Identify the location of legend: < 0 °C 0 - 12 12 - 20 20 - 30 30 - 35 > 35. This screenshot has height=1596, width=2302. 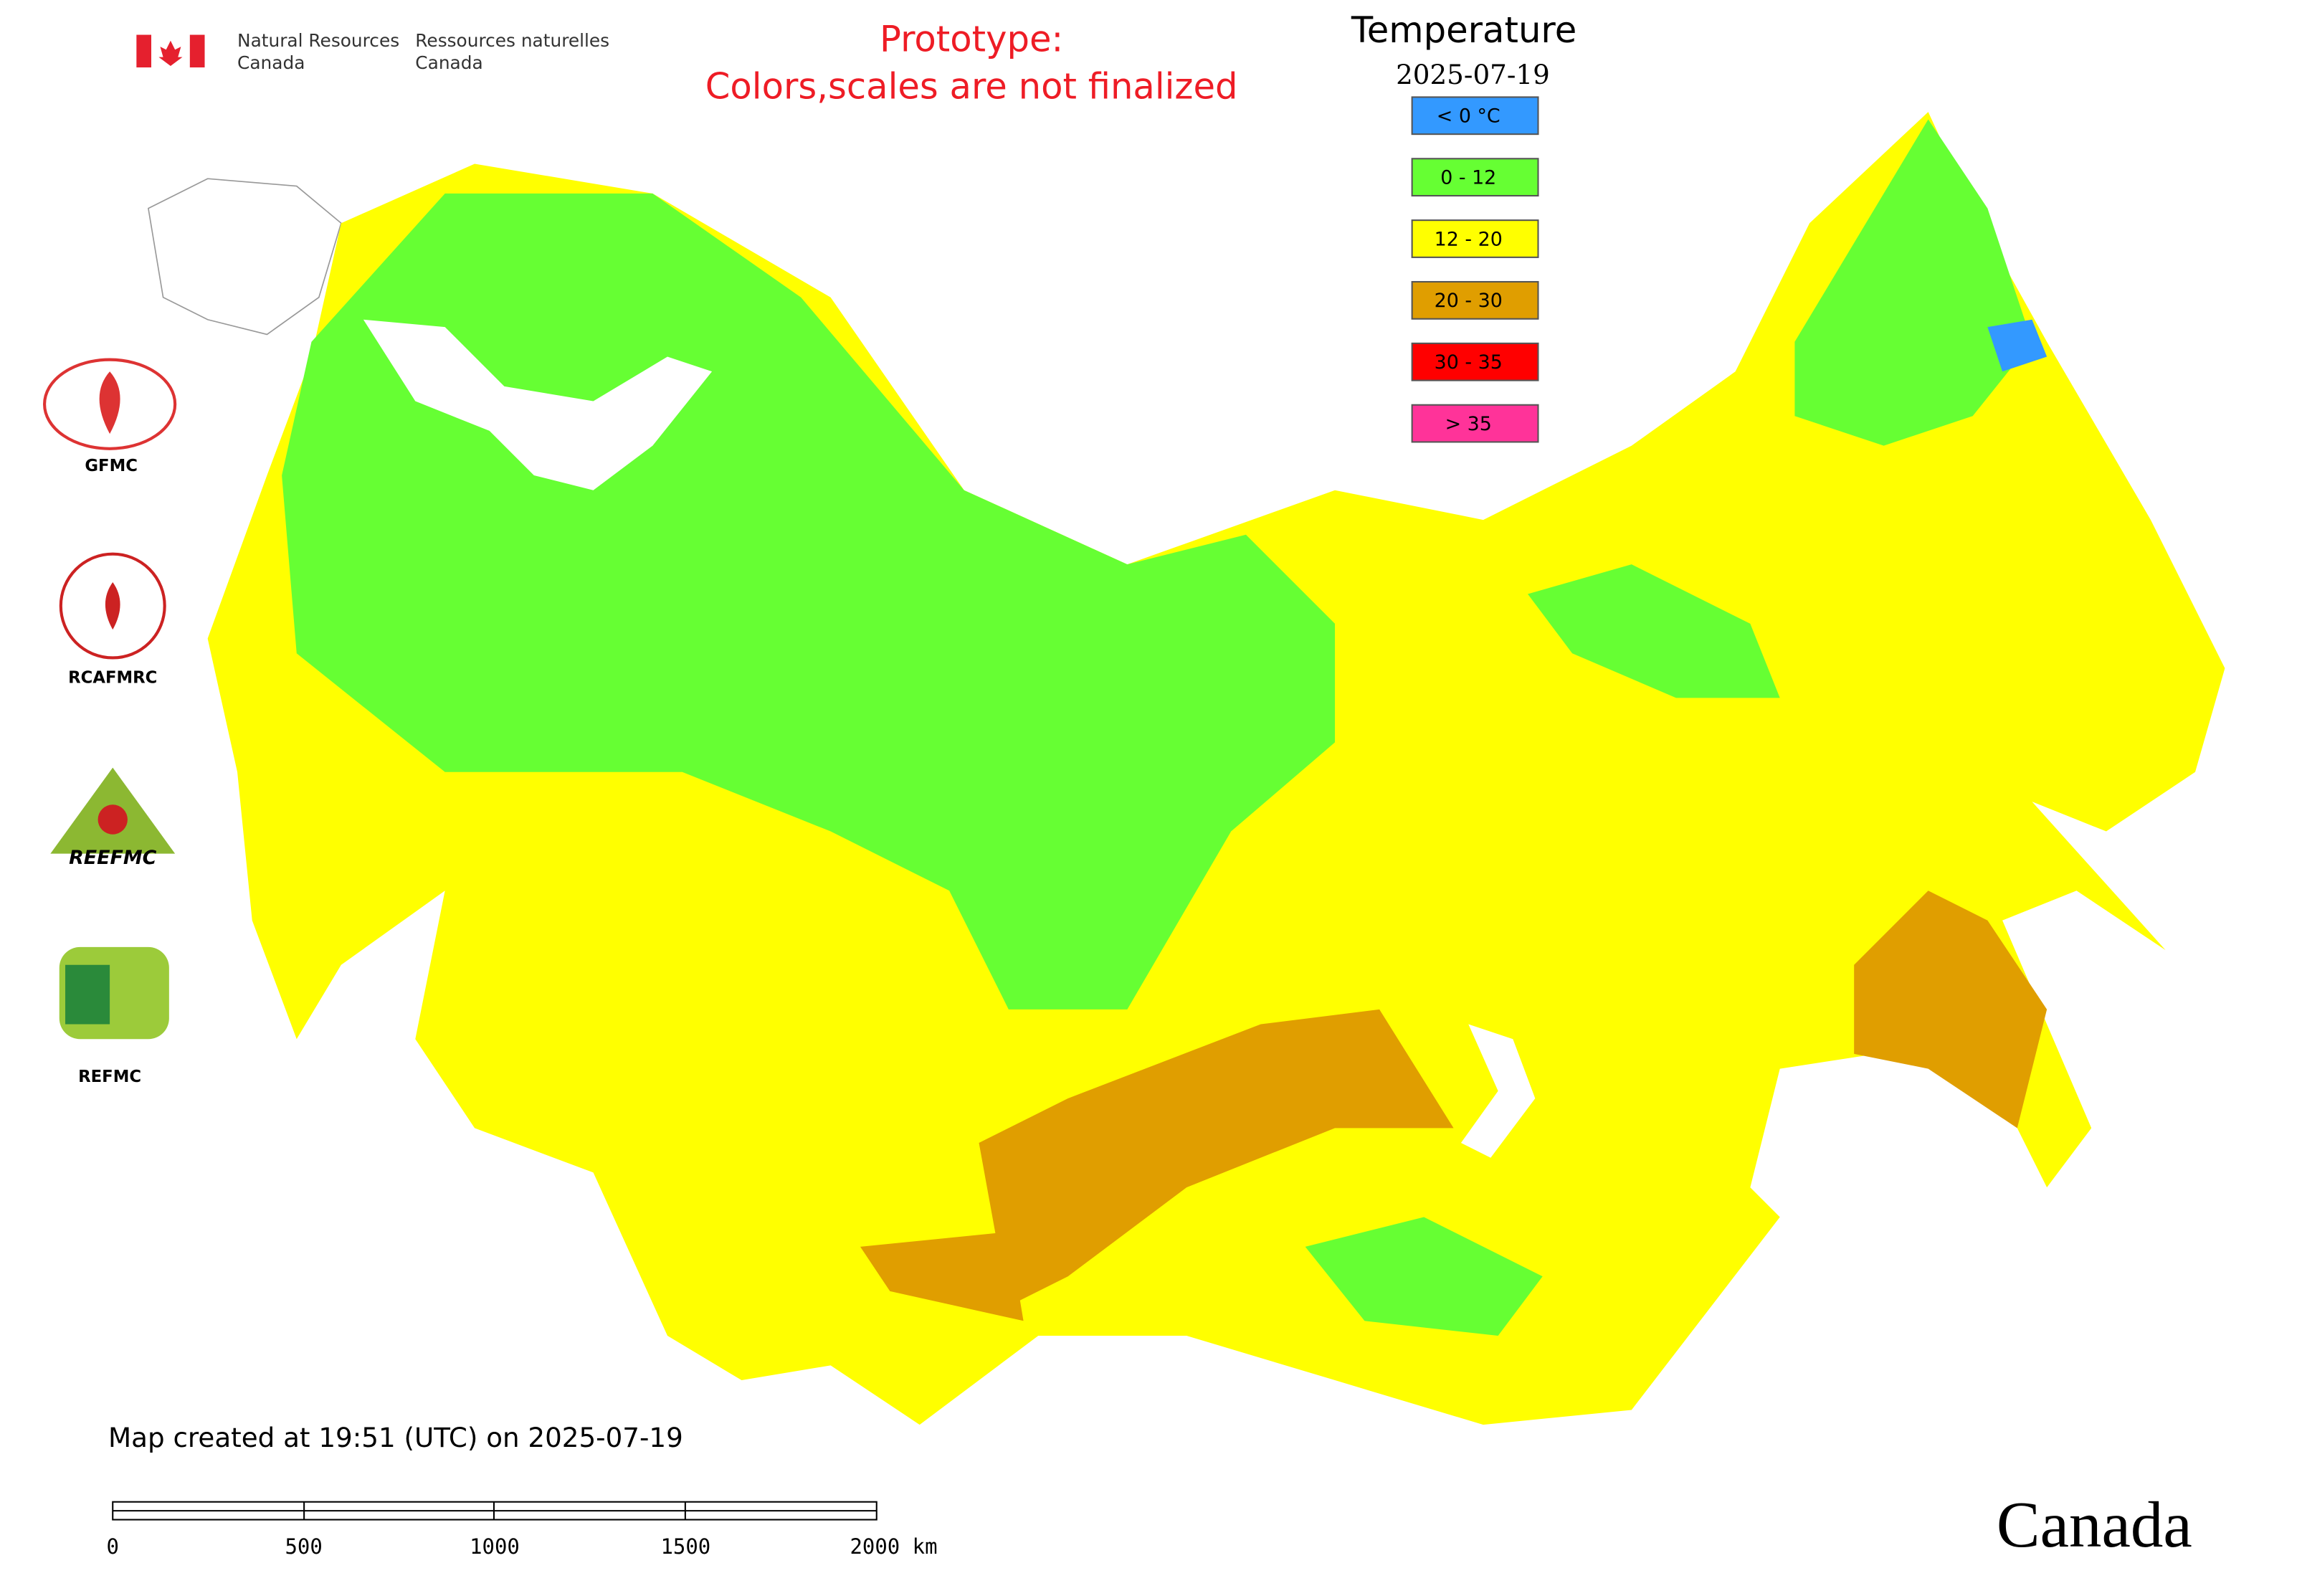
(1475, 269).